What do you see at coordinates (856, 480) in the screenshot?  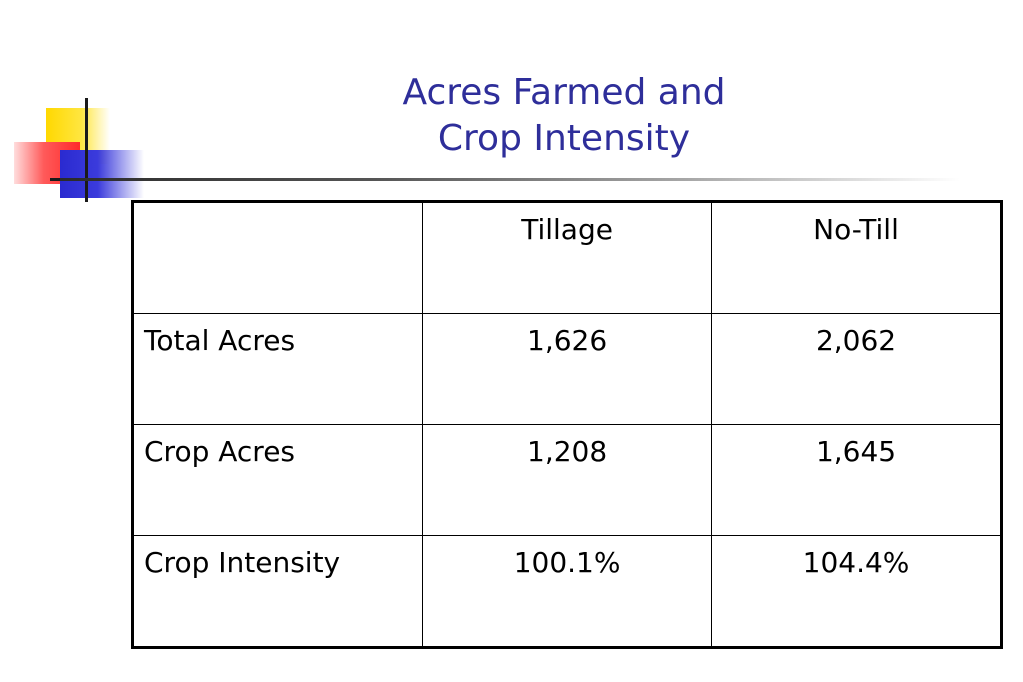 I see `cell-crop-acres-notill: 1,645` at bounding box center [856, 480].